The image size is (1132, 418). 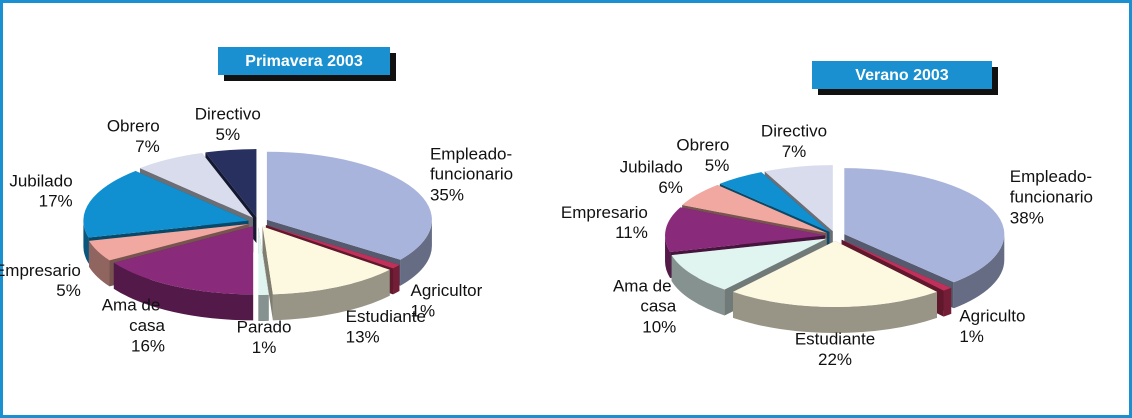 I want to click on value-label: 17%, so click(x=56, y=201).